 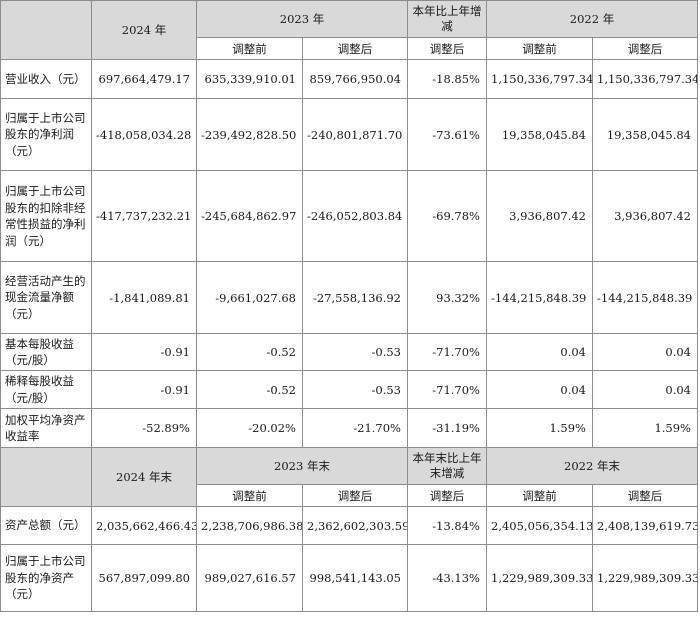 What do you see at coordinates (447, 466) in the screenshot?
I see `header-change-end: 本年末比上年末增减` at bounding box center [447, 466].